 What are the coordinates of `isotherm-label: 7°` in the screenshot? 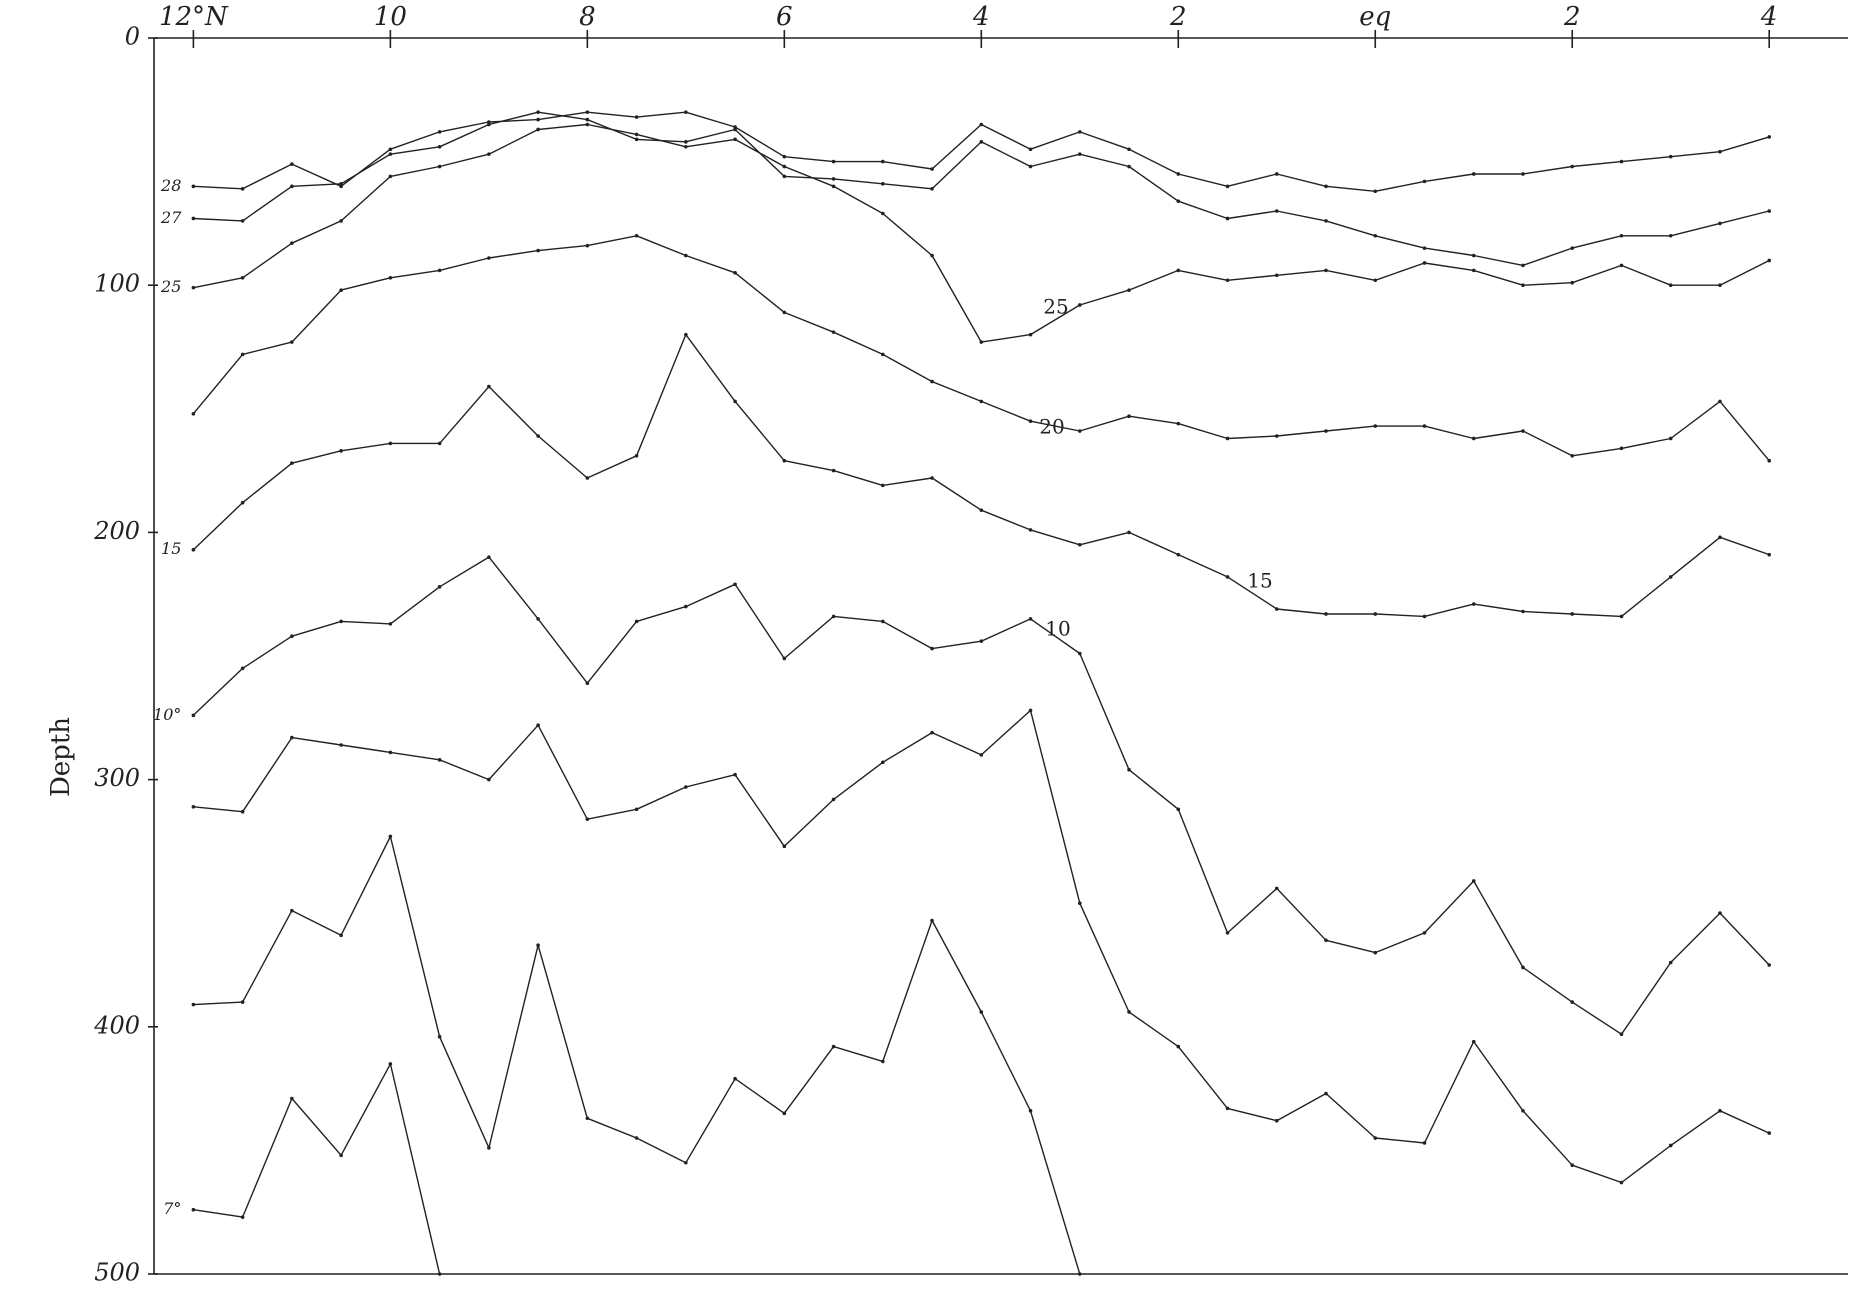 It's located at (172, 1208).